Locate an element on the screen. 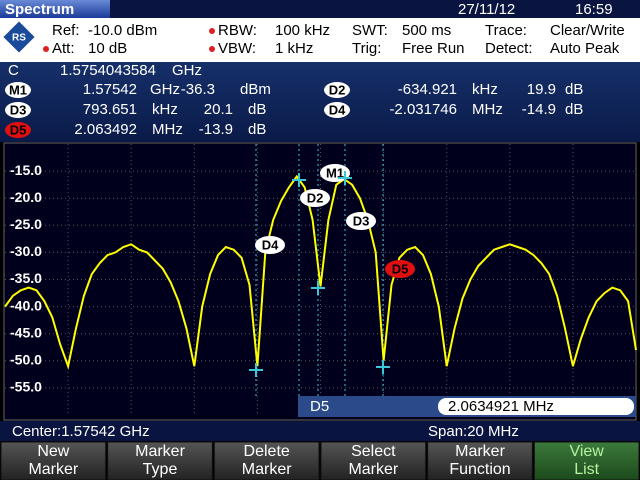 The height and width of the screenshot is (480, 640). readout-field is located at coordinates (536, 406).